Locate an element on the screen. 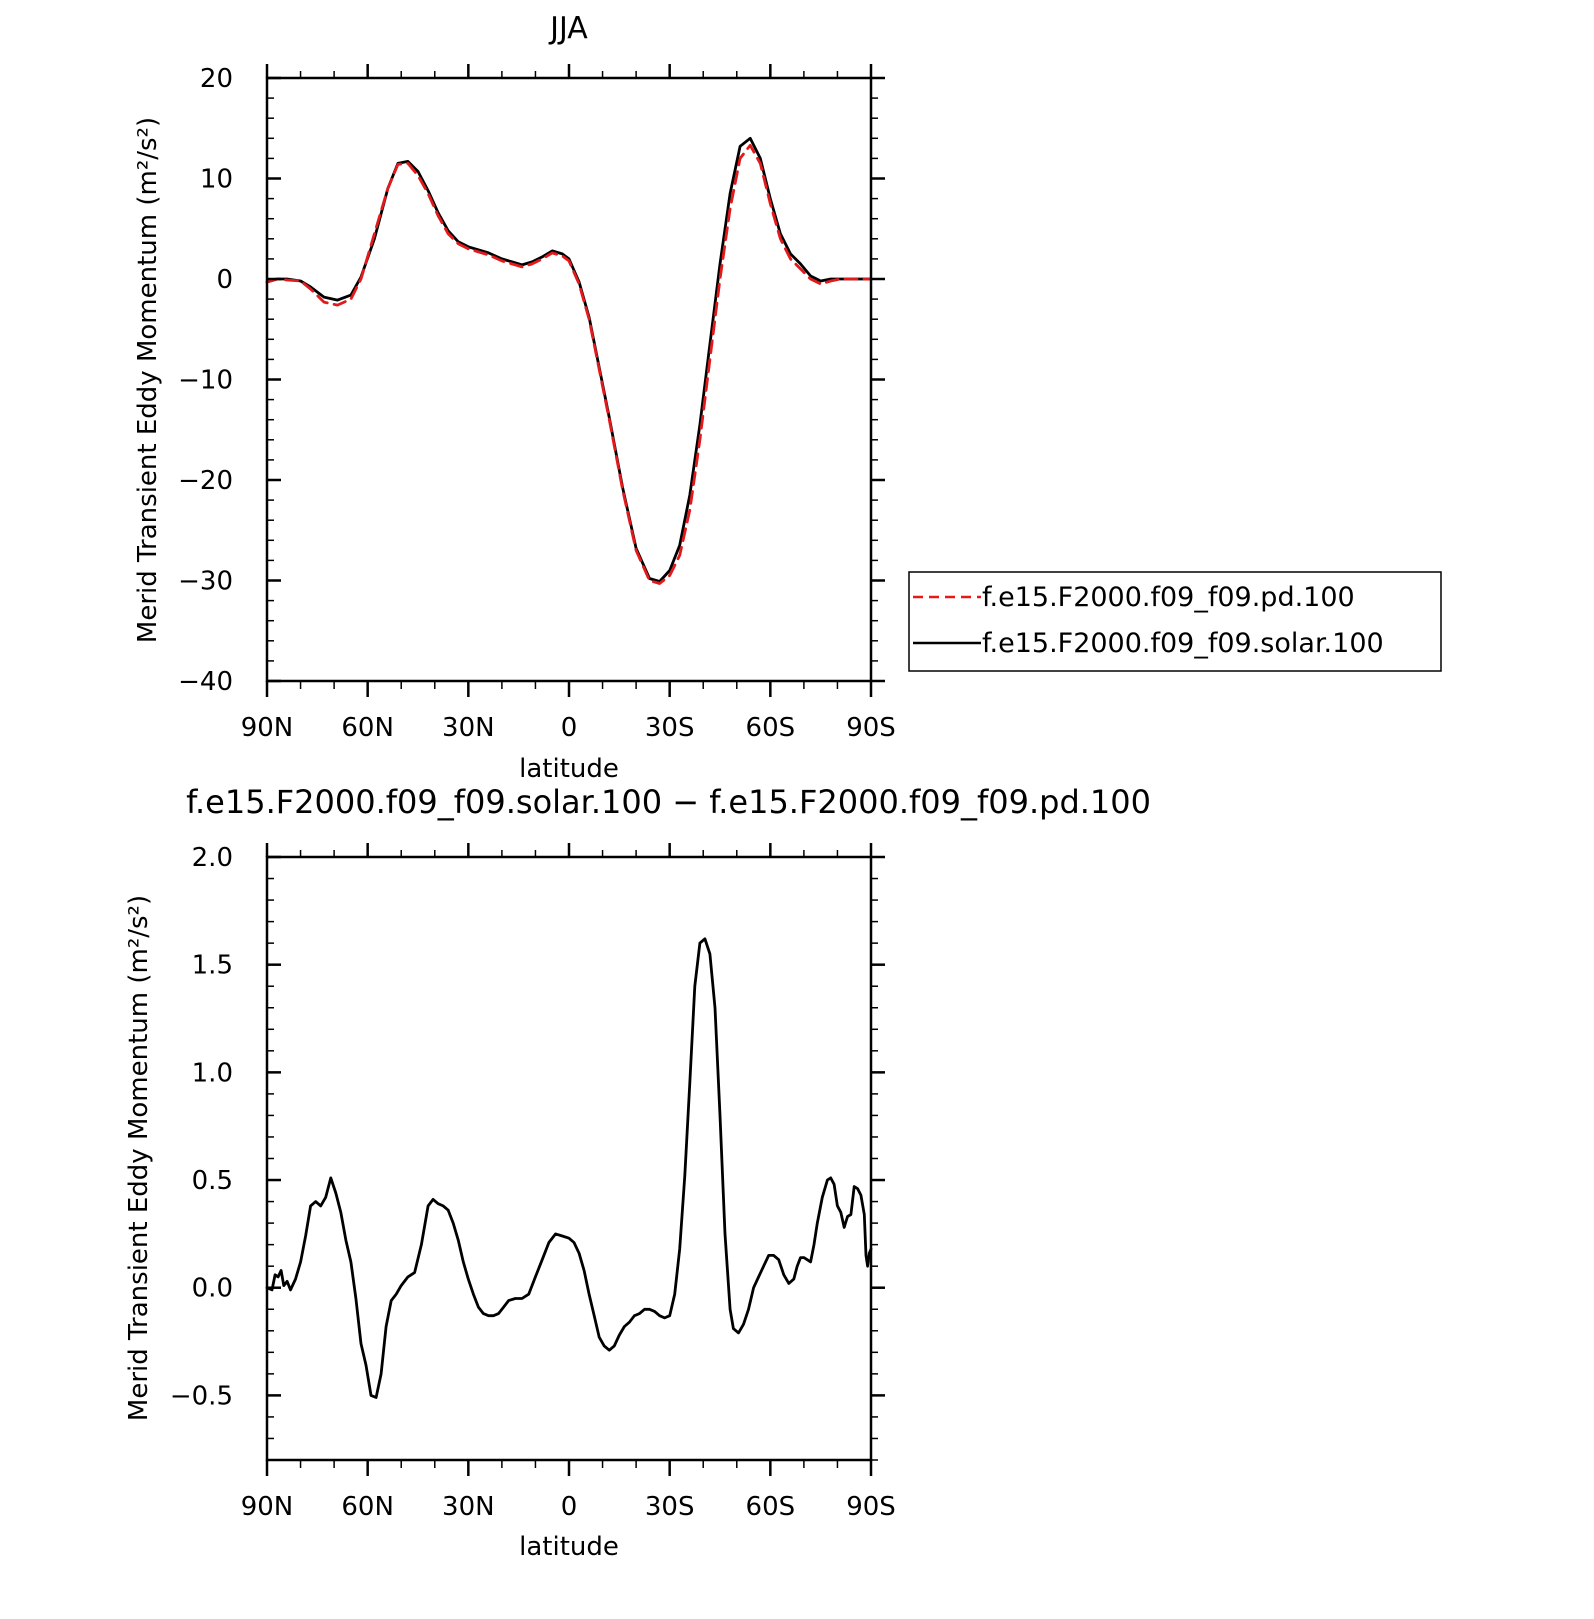 The image size is (1594, 1619). top-panel-plot-frame is located at coordinates (569, 379).